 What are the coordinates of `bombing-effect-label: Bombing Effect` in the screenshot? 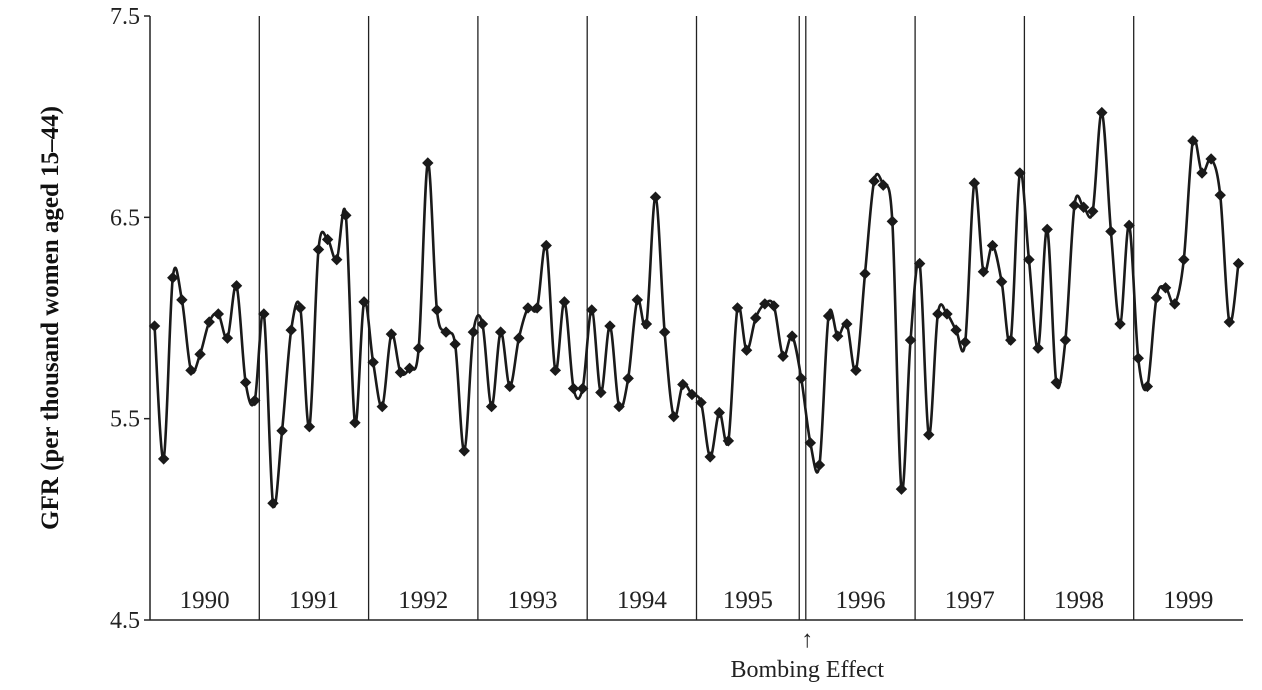 It's located at (807, 670).